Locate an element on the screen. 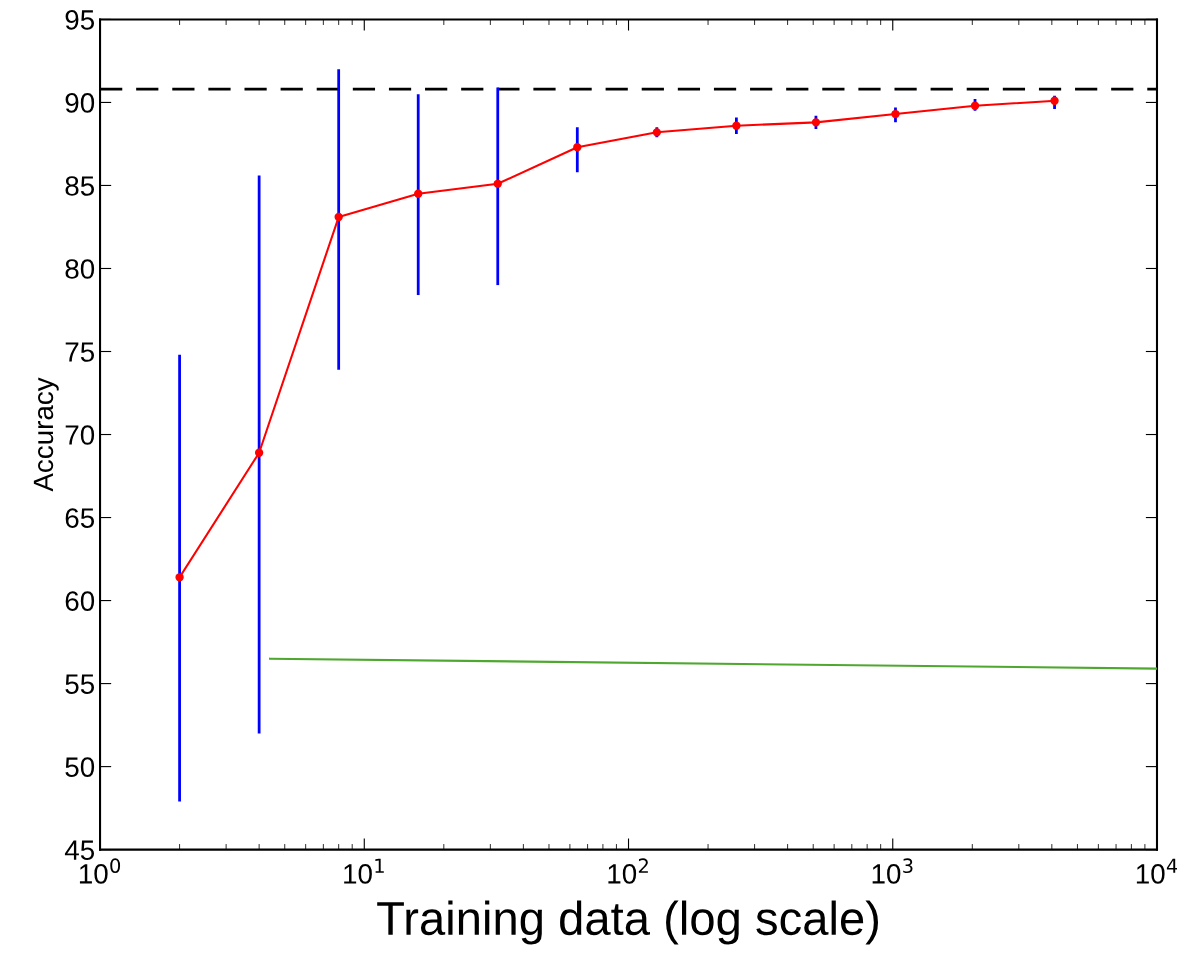 This screenshot has width=1177, height=971. x-tick-label: 10$^{2}$ is located at coordinates (628, 871).